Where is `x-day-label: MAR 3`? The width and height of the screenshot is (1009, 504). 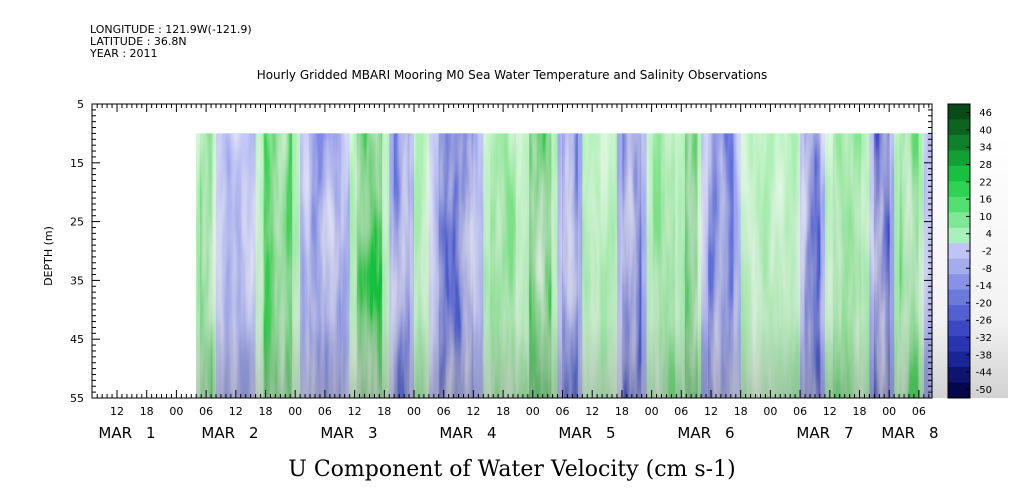 x-day-label: MAR 3 is located at coordinates (348, 433).